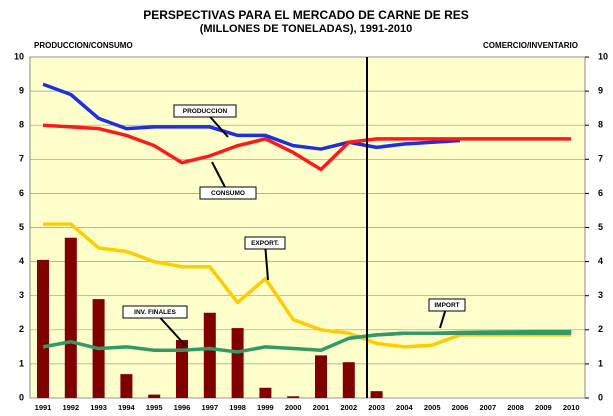  What do you see at coordinates (21, 329) in the screenshot?
I see `y-tick-label: 2` at bounding box center [21, 329].